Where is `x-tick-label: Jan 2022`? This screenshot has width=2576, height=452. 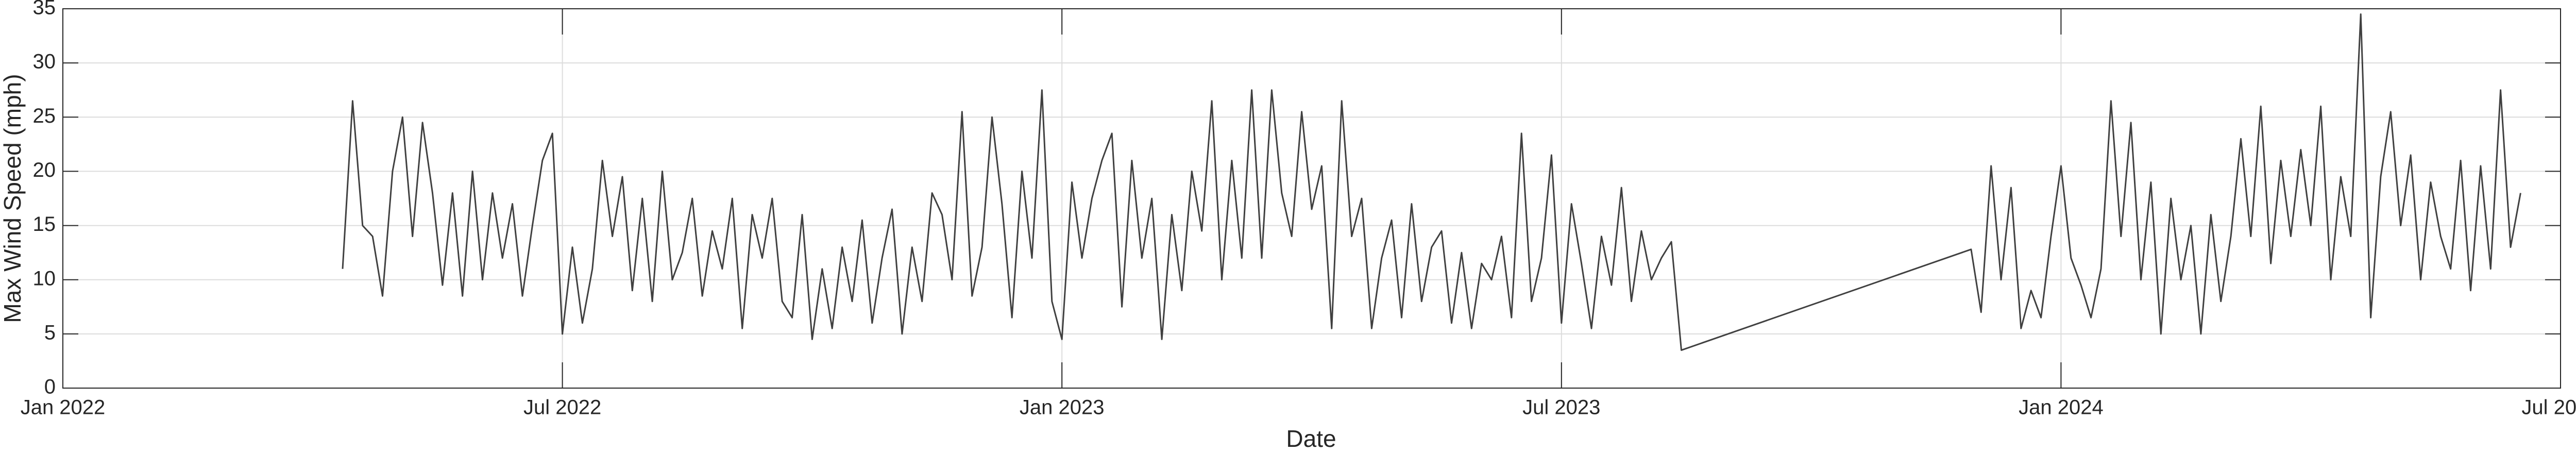
x-tick-label: Jan 2022 is located at coordinates (63, 407).